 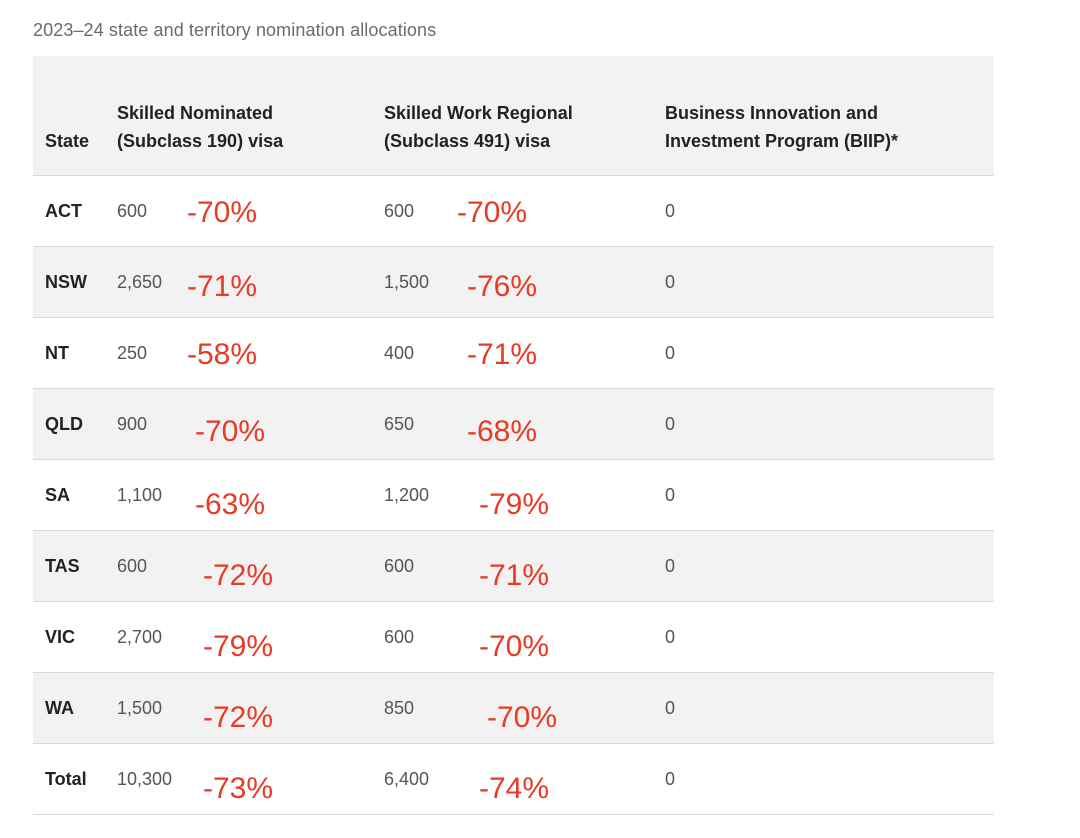 I want to click on subclass-190-change: -71%, so click(x=222, y=286).